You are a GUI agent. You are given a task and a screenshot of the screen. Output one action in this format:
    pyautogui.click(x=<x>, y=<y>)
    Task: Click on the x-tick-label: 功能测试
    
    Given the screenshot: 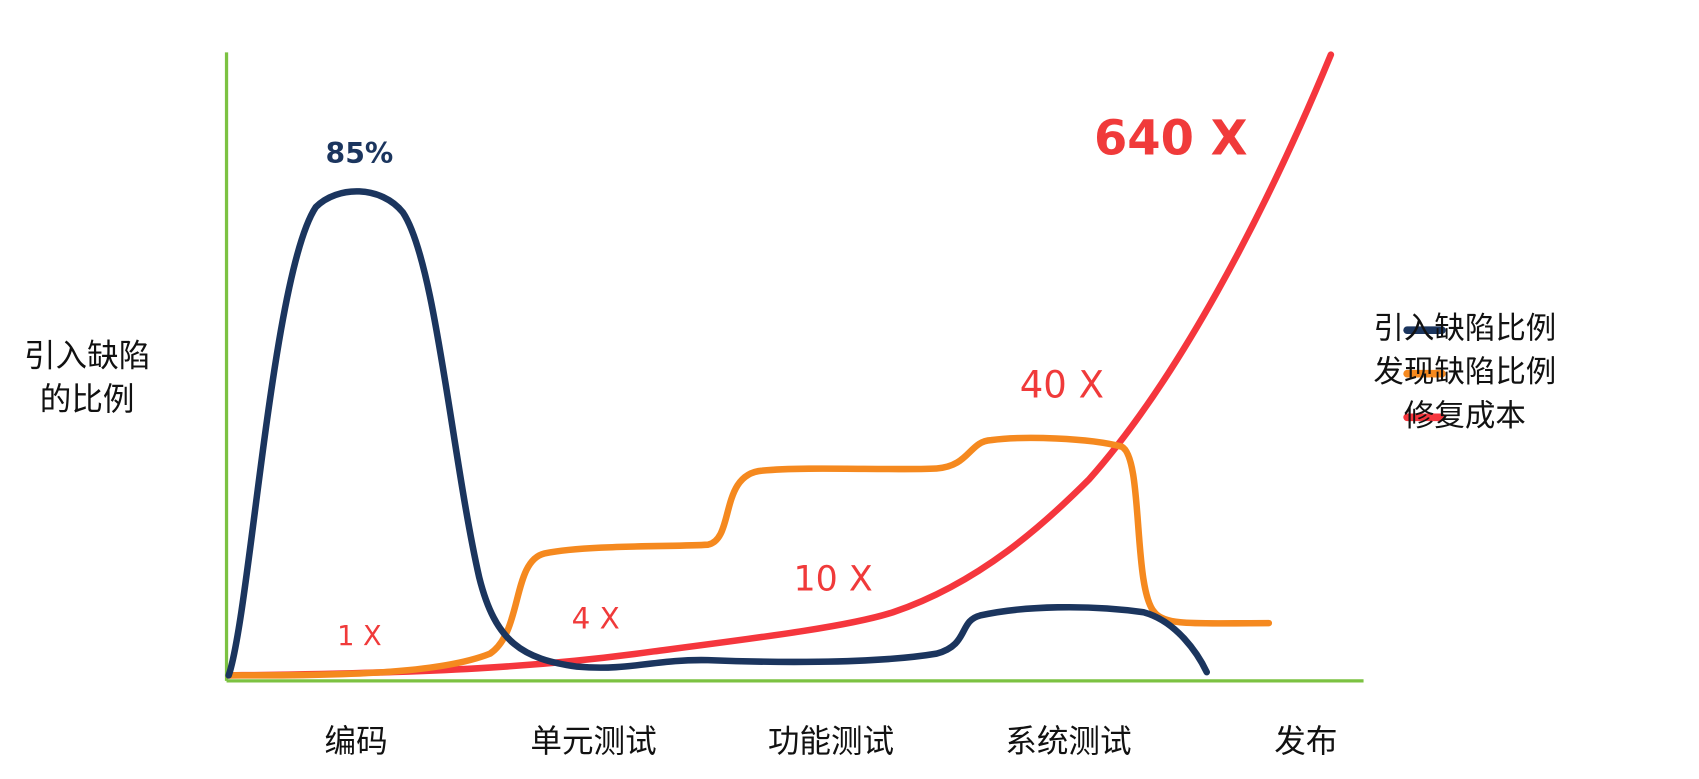 What is the action you would take?
    pyautogui.click(x=831, y=742)
    